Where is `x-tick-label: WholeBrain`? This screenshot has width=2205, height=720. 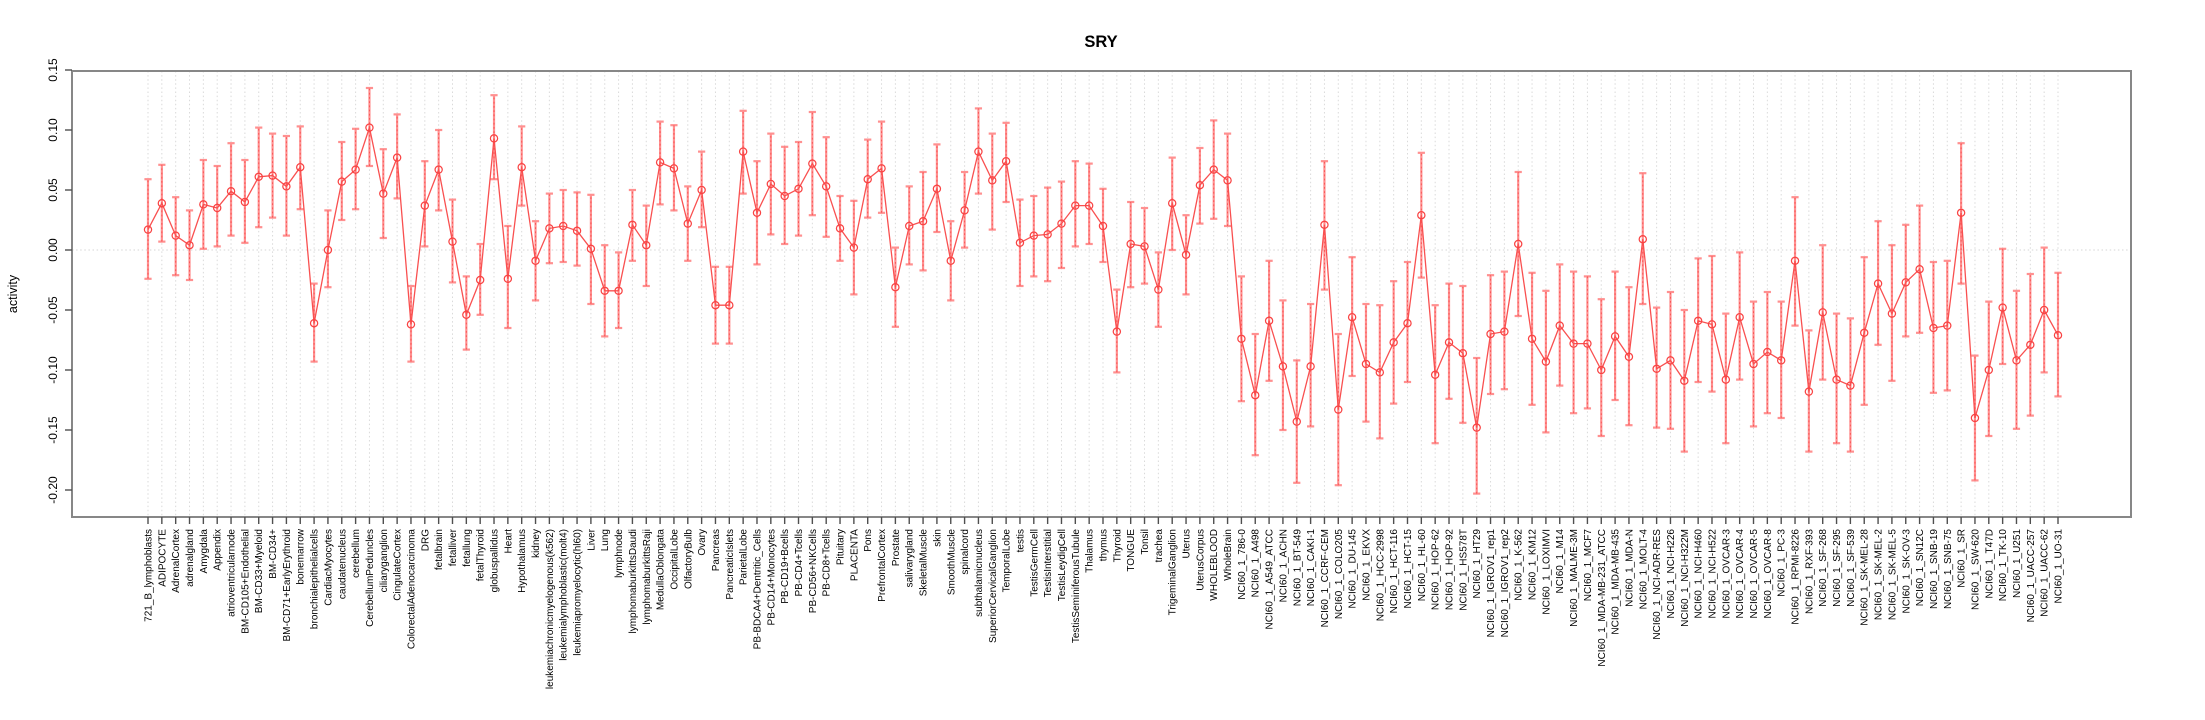 x-tick-label: WholeBrain is located at coordinates (1228, 555).